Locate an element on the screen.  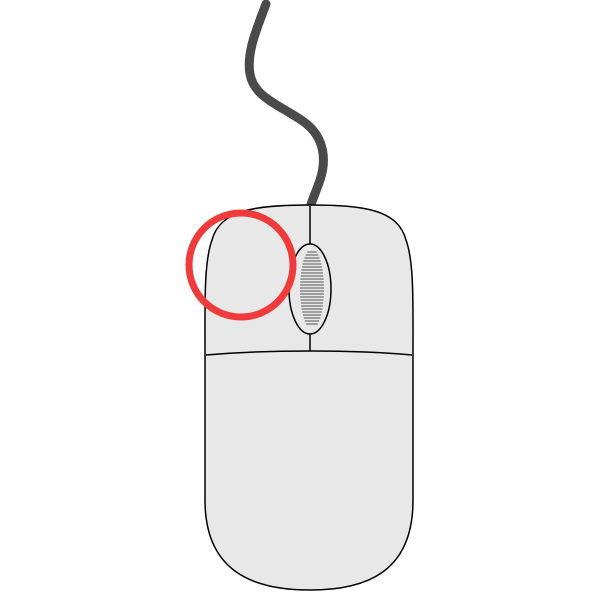
mouse-cable-icon is located at coordinates (286, 106).